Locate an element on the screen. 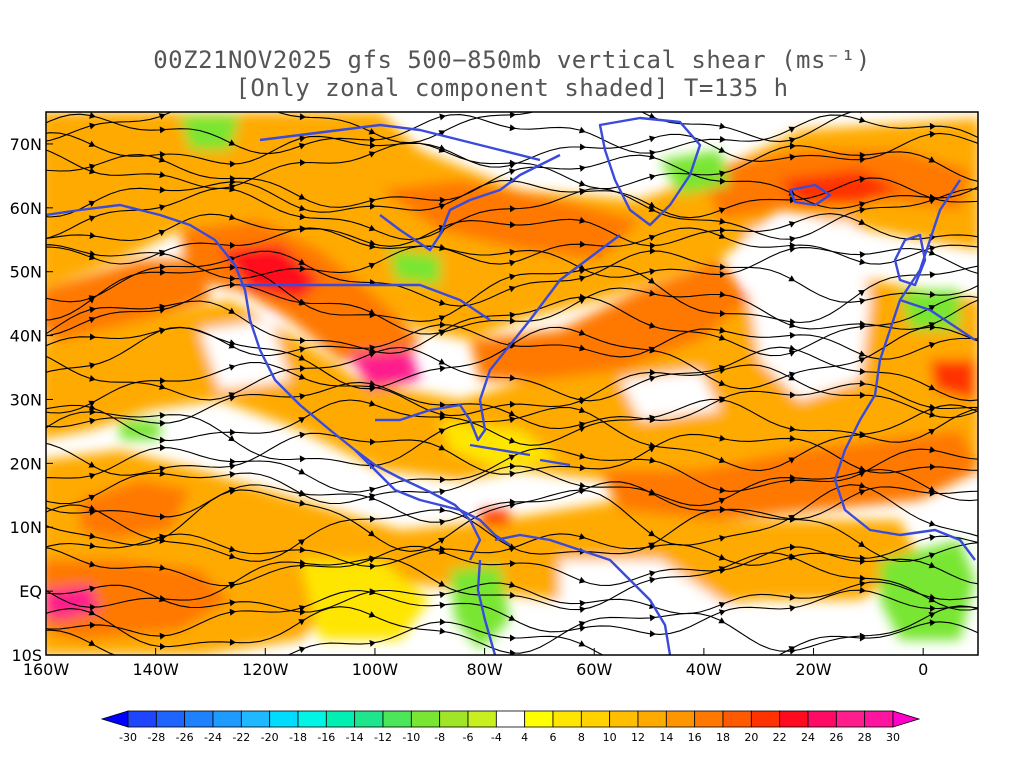 Image resolution: width=1024 pixels, height=768 pixels. colorbar-label: 30 is located at coordinates (893, 737).